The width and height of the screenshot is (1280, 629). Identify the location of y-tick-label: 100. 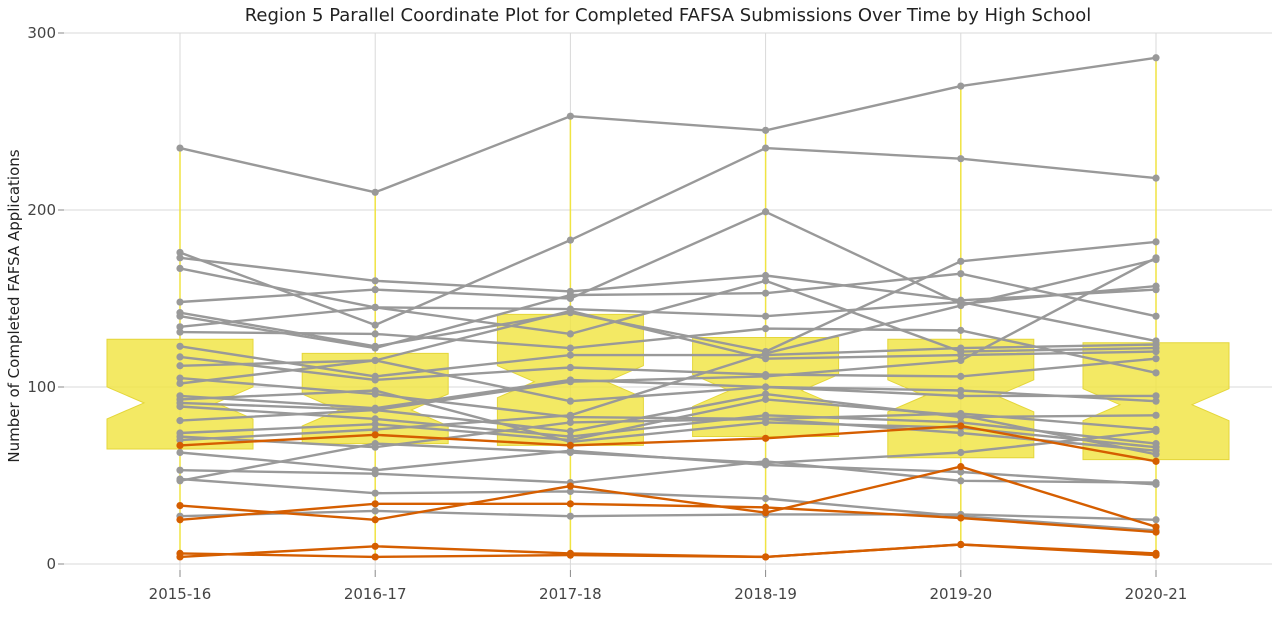
(41, 387).